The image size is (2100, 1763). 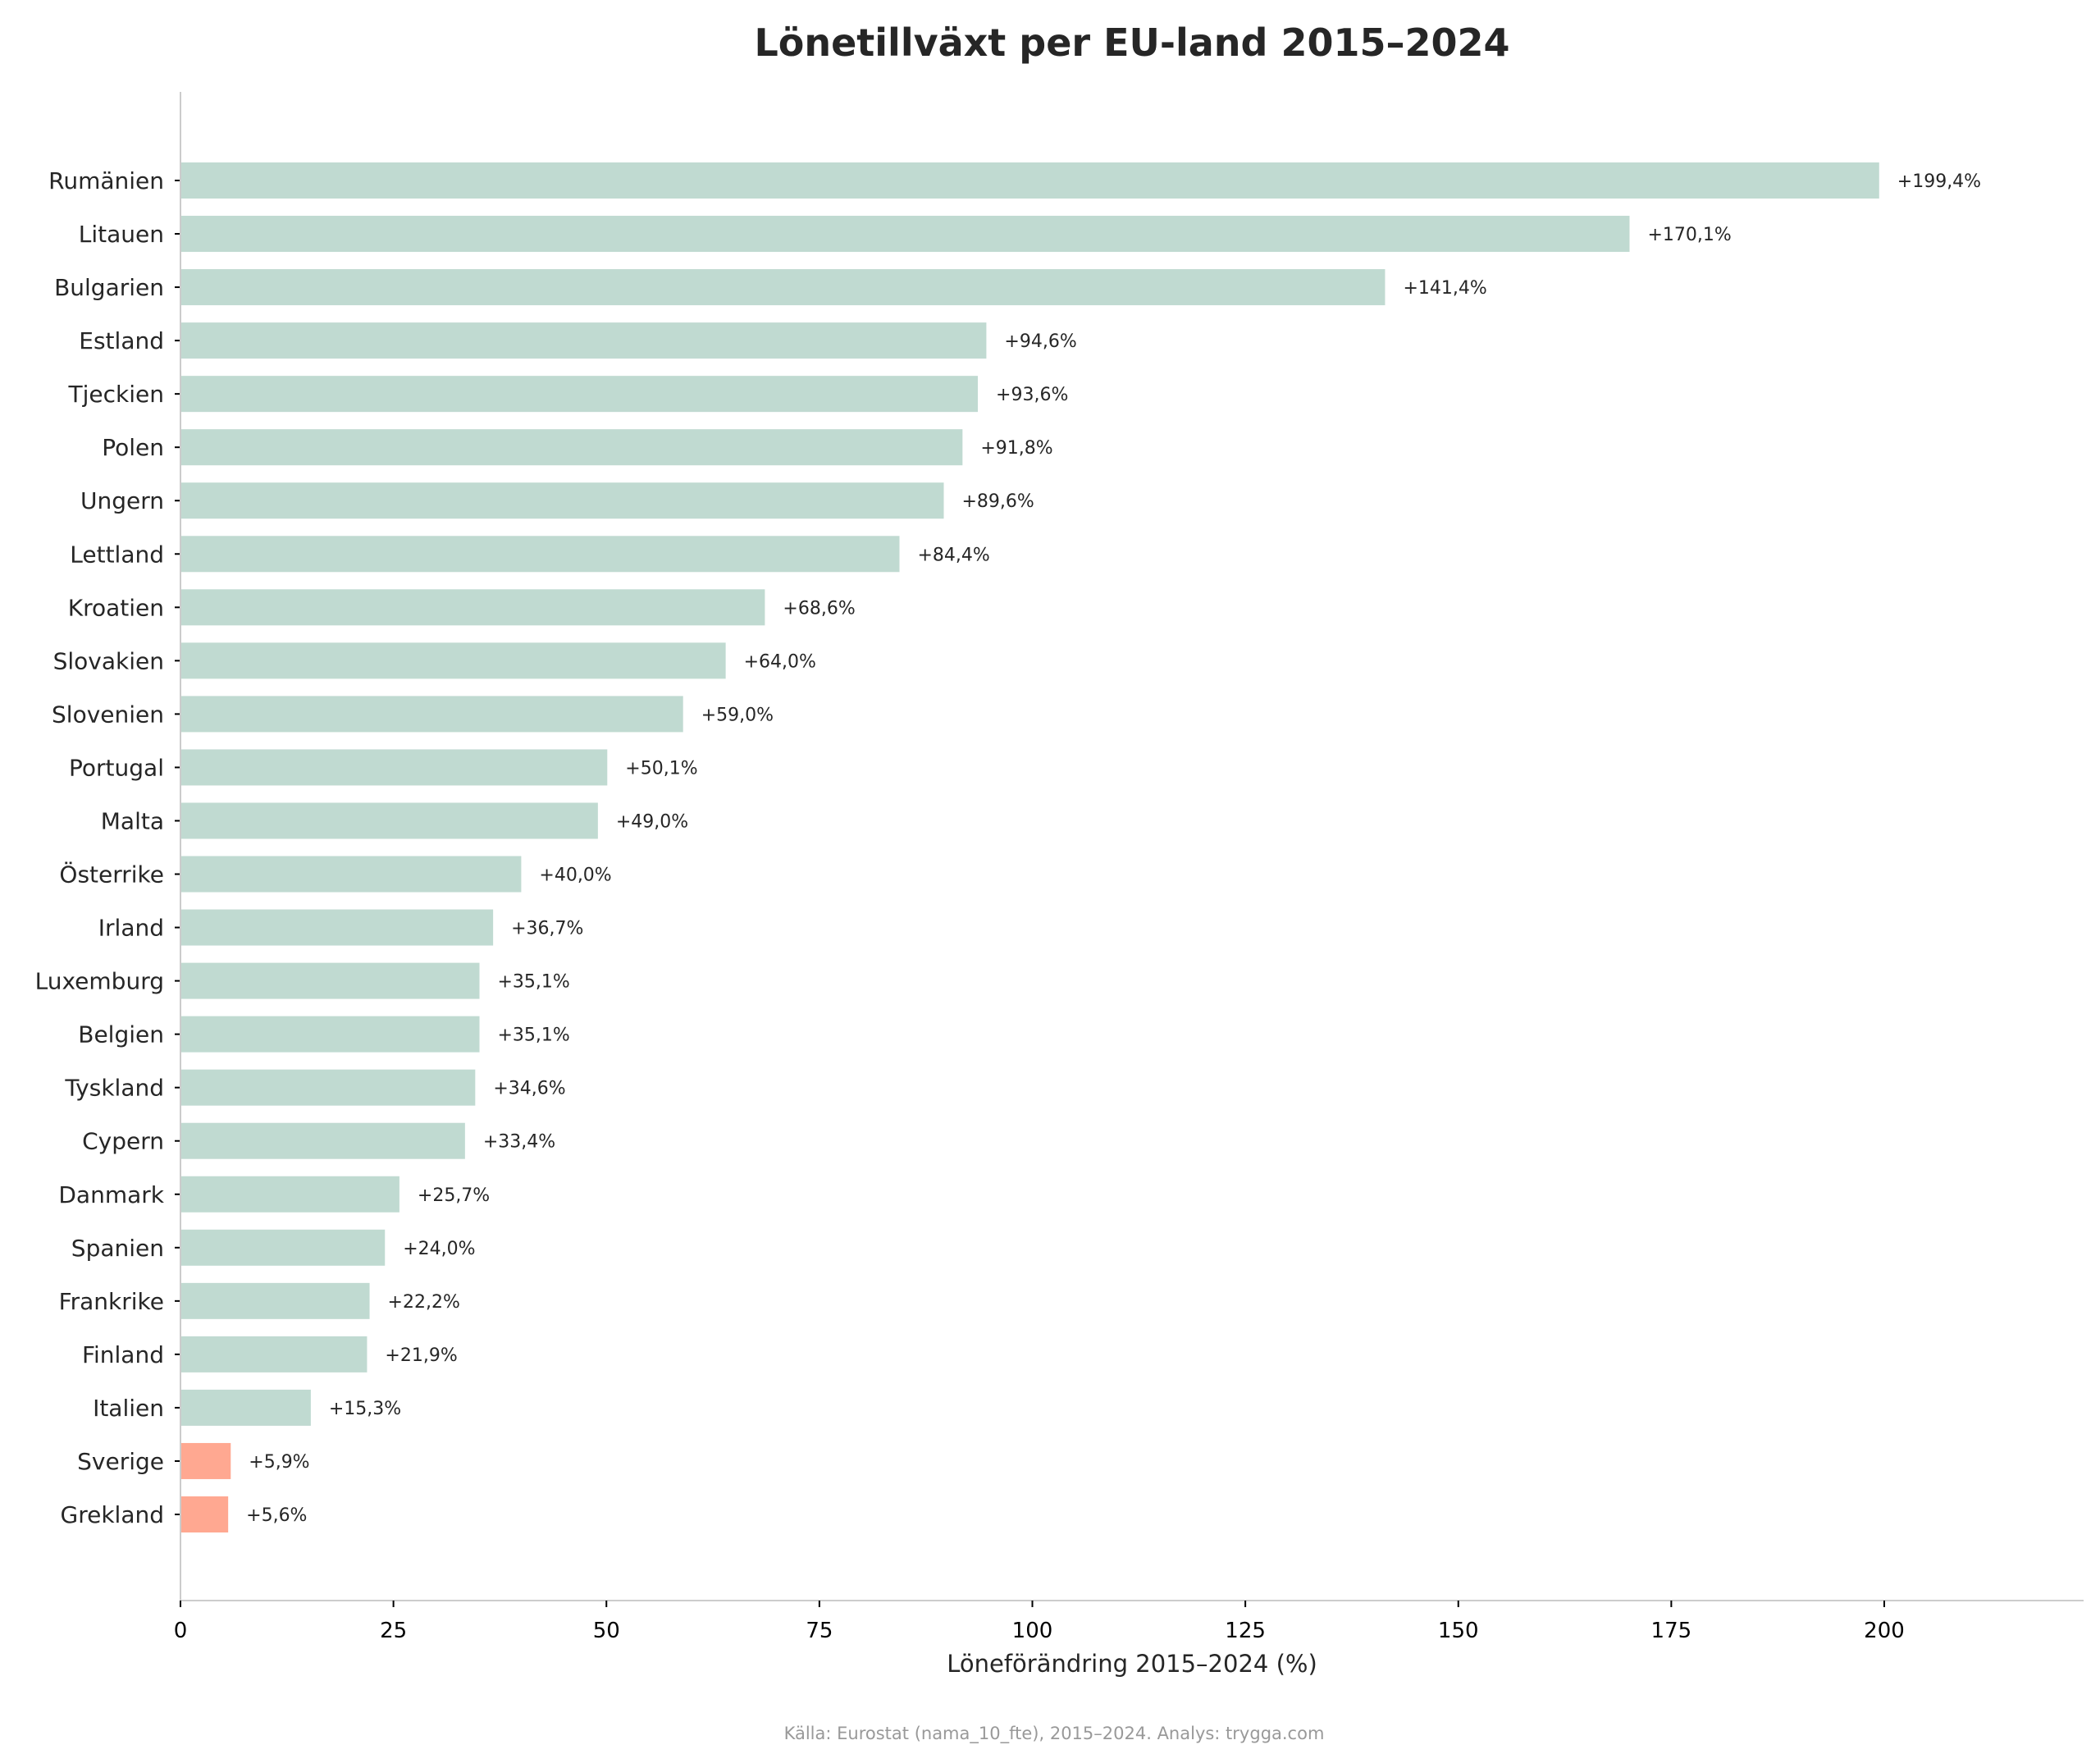 I want to click on x-tick-label: 50, so click(x=607, y=1631).